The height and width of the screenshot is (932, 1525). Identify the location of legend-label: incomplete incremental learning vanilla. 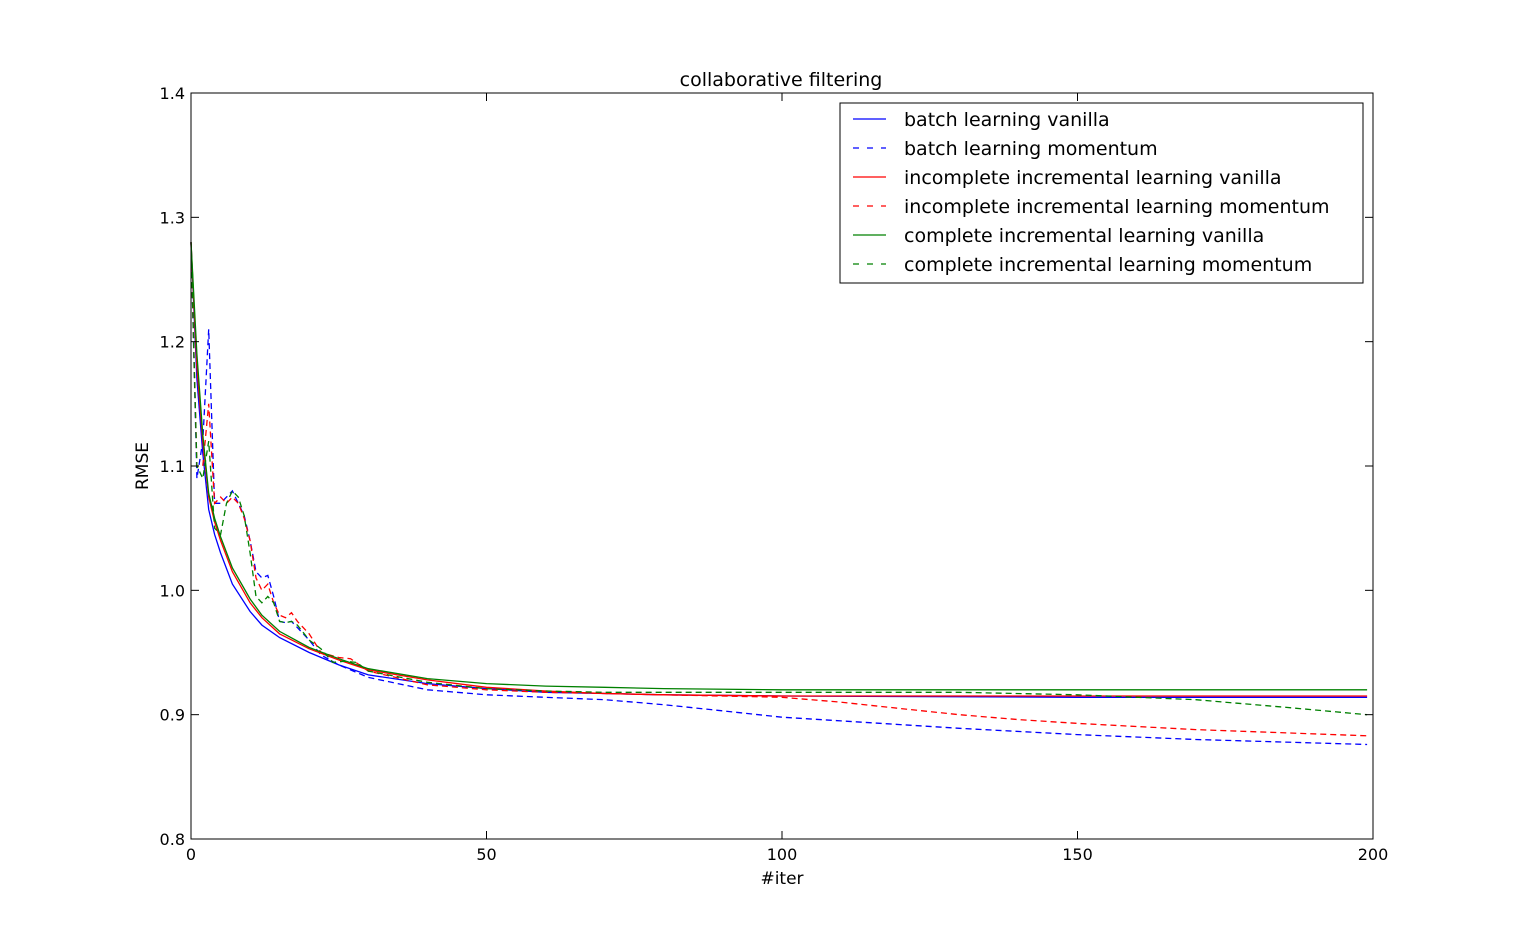
(1093, 178).